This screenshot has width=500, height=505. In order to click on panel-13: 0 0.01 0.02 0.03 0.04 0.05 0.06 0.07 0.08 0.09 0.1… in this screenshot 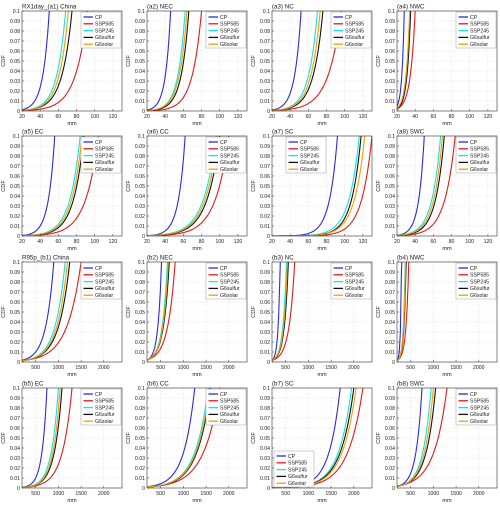, I will do `click(62, 442)`.